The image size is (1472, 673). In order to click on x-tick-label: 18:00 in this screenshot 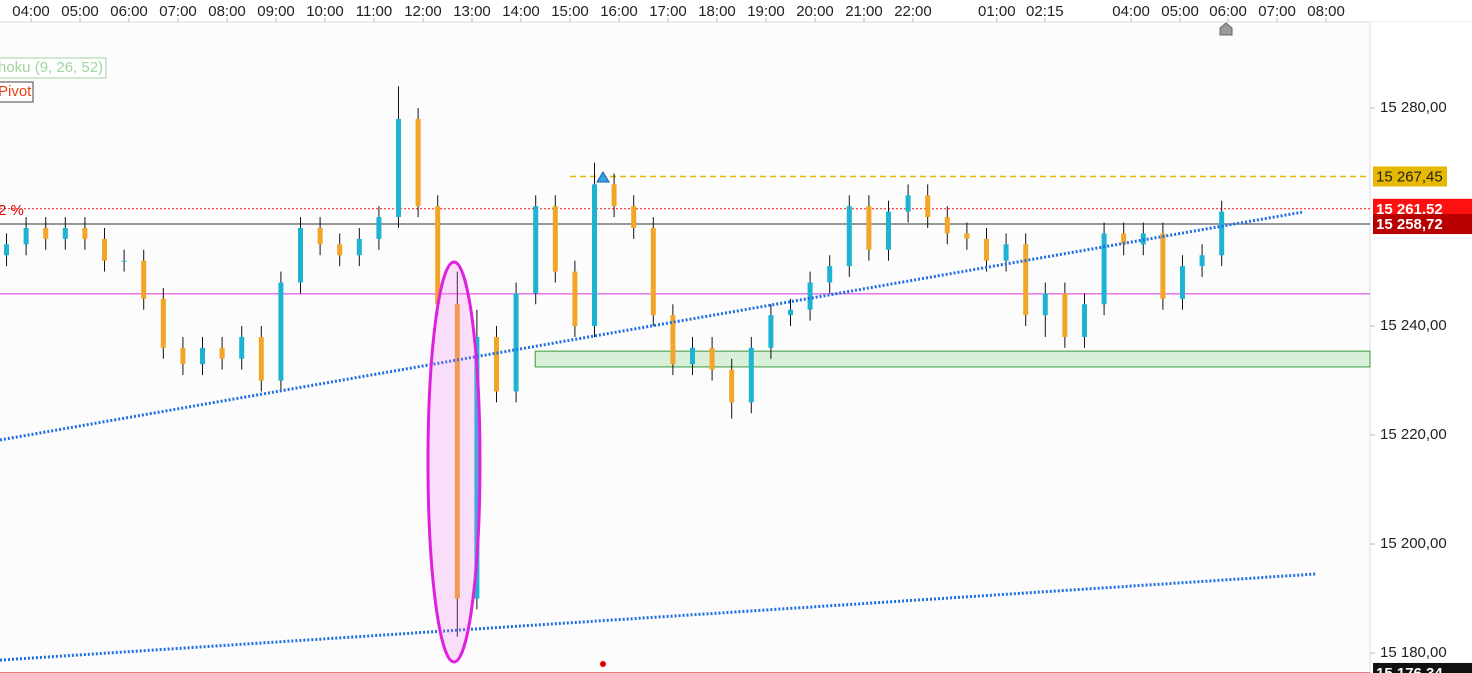, I will do `click(717, 11)`.